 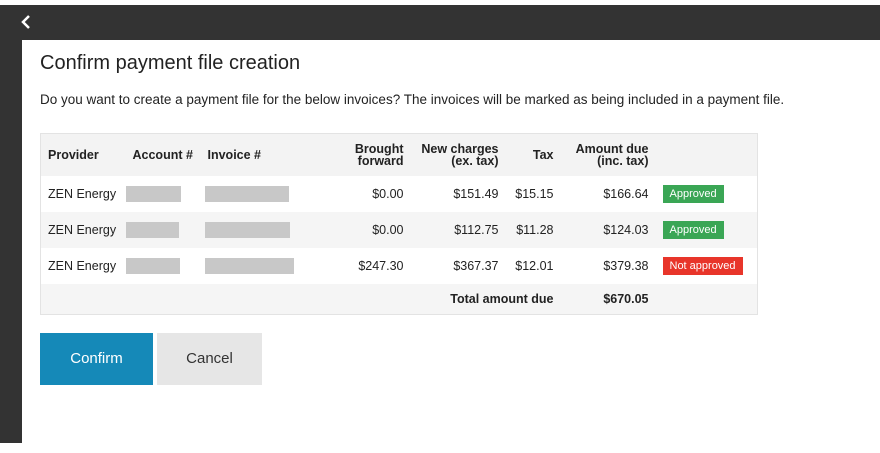 I want to click on dialog-title: Confirm payment file creation, so click(x=170, y=63).